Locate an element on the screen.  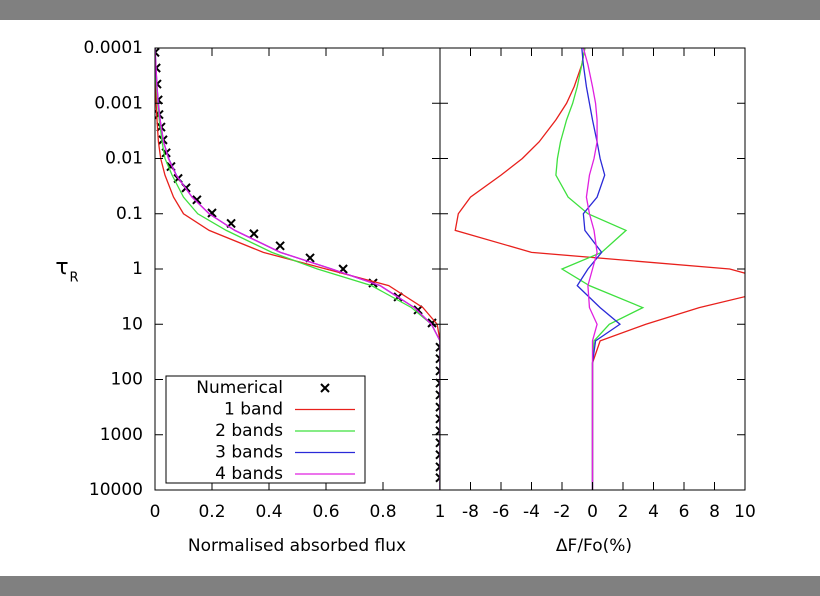
legend-box is located at coordinates (265, 429).